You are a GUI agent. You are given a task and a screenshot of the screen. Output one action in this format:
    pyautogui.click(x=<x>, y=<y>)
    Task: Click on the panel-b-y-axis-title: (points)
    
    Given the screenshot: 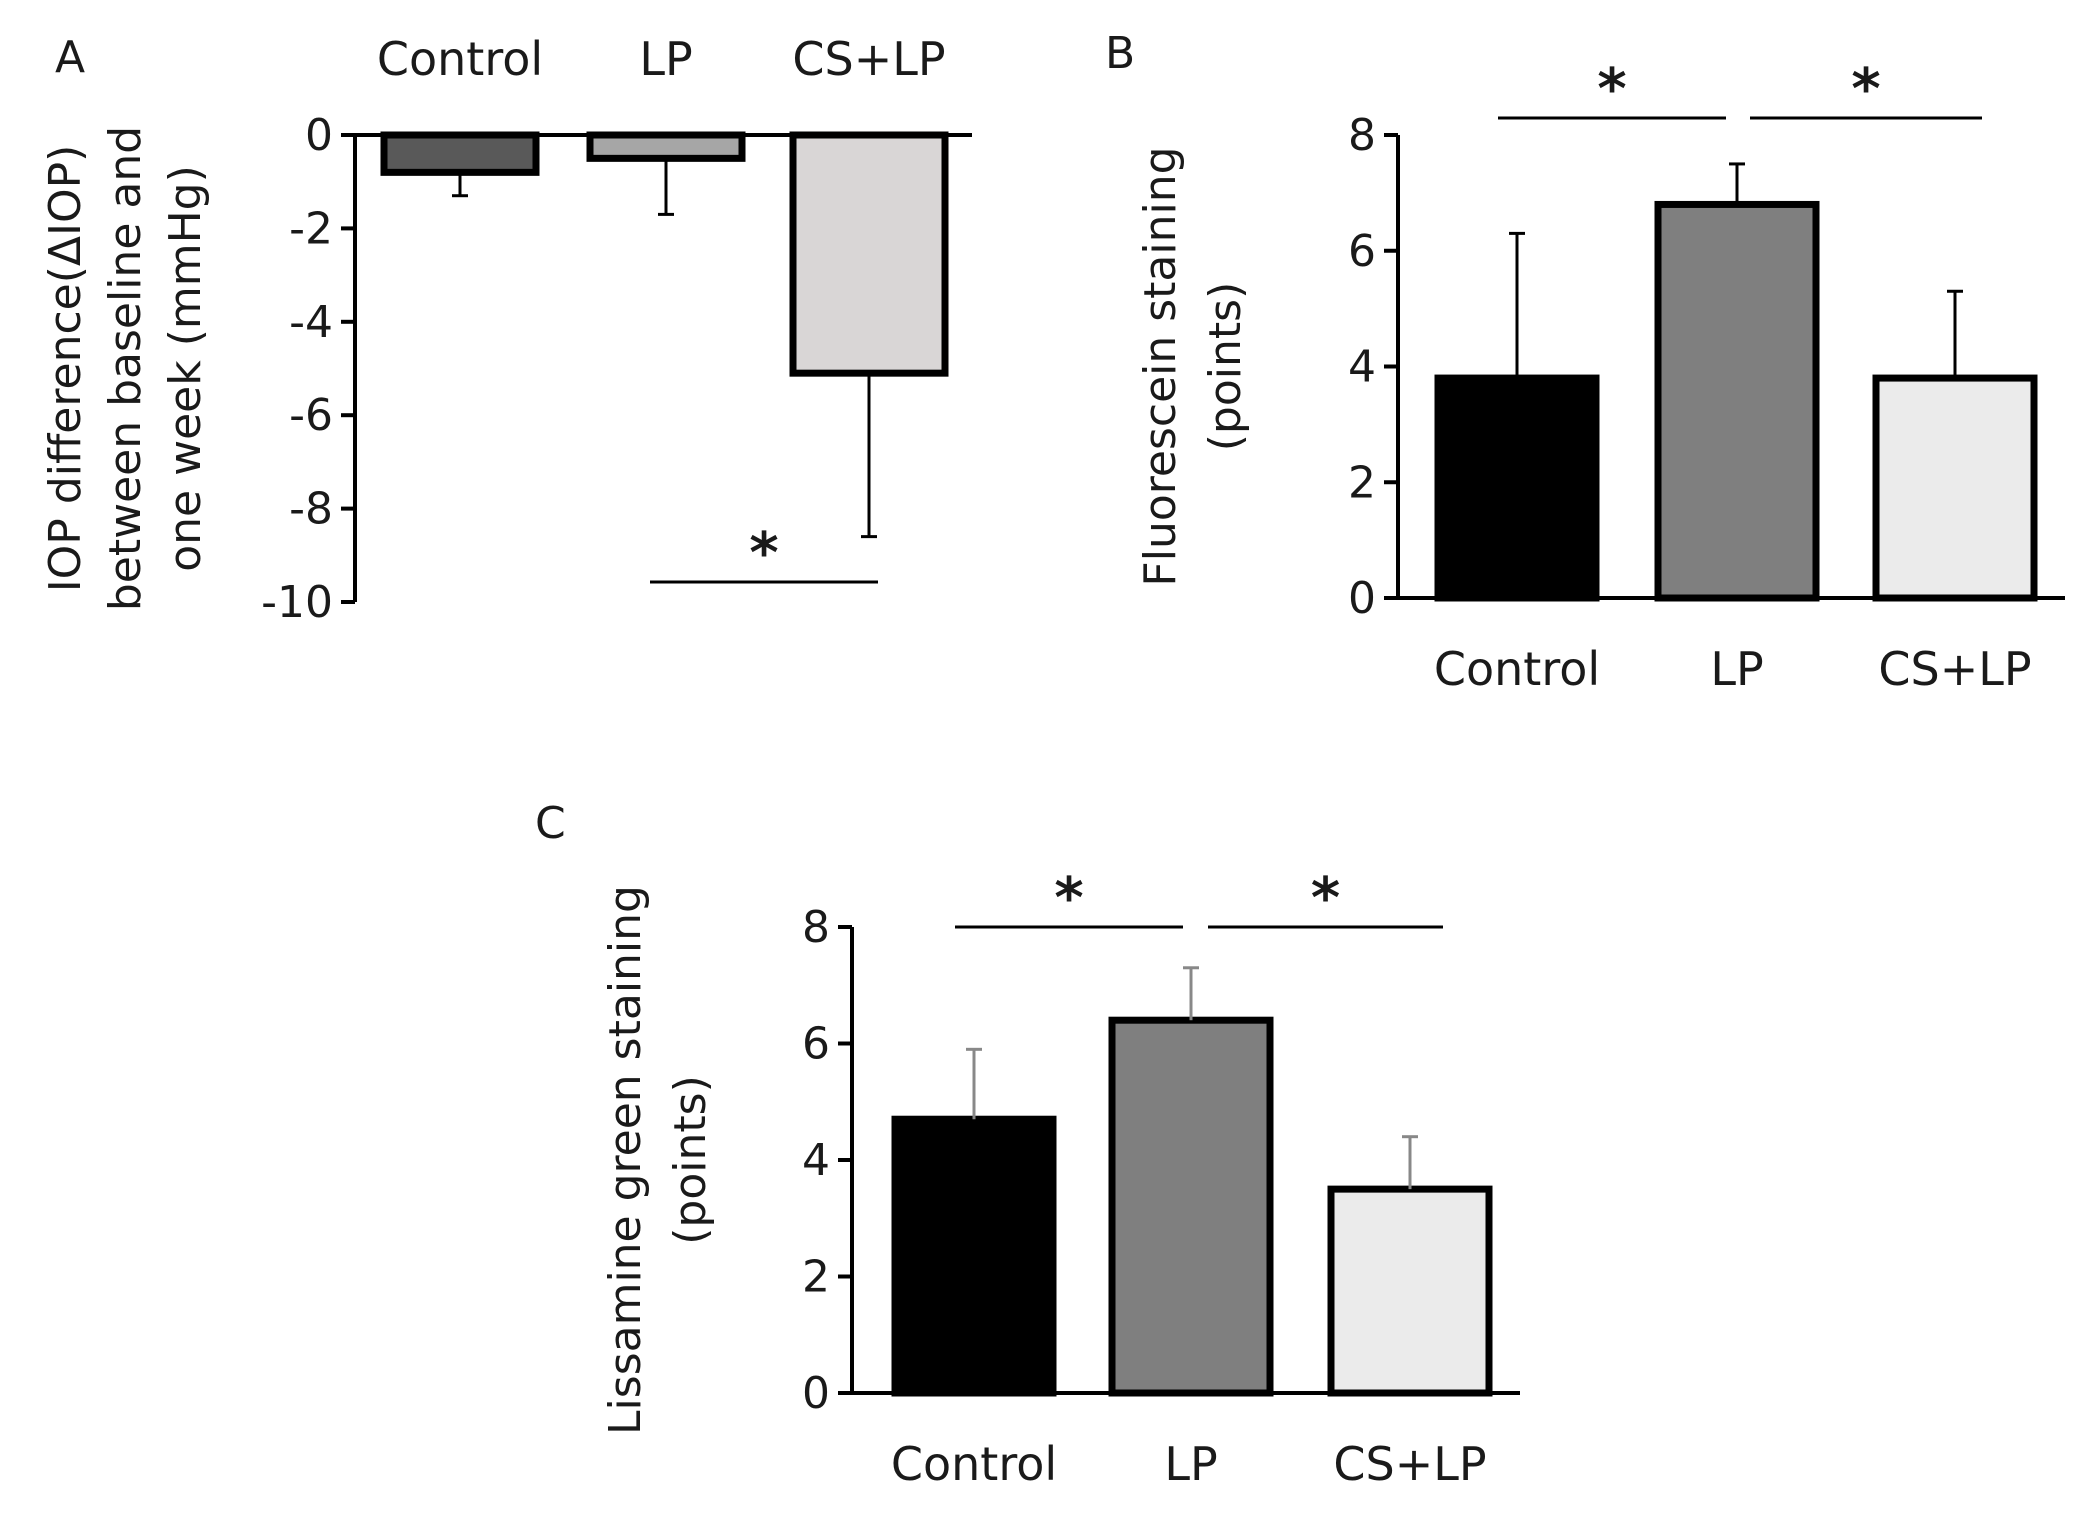 What is the action you would take?
    pyautogui.click(x=1225, y=366)
    